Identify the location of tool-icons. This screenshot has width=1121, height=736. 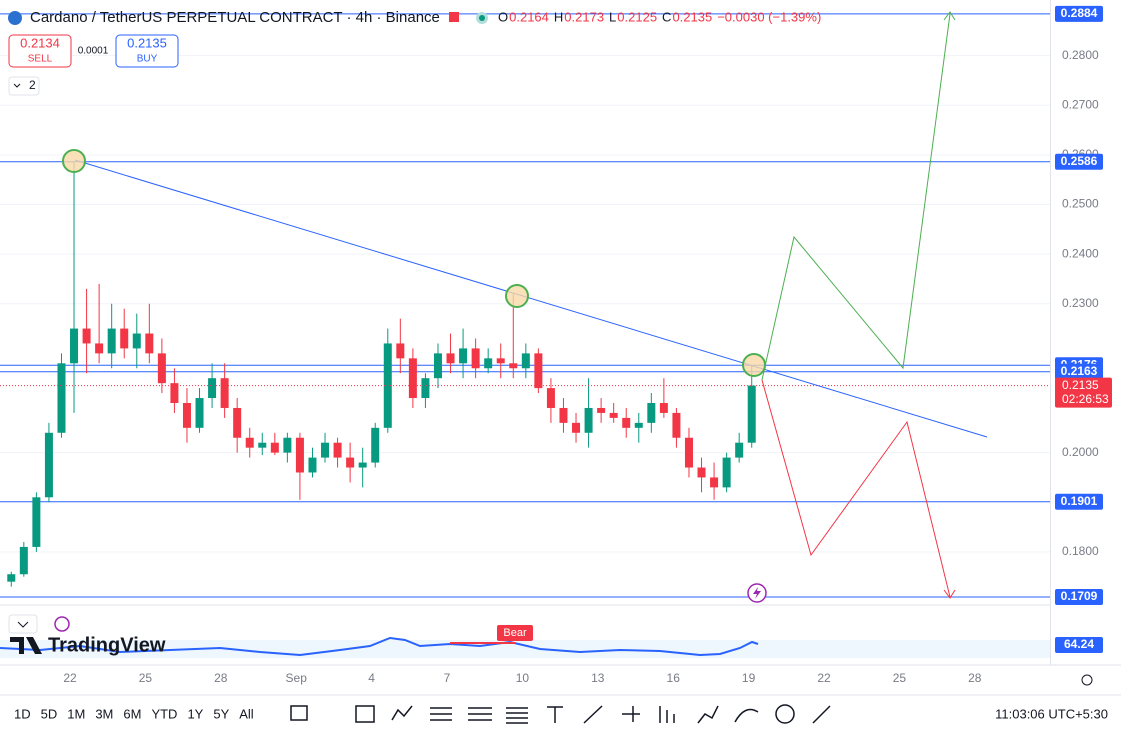
(560, 714).